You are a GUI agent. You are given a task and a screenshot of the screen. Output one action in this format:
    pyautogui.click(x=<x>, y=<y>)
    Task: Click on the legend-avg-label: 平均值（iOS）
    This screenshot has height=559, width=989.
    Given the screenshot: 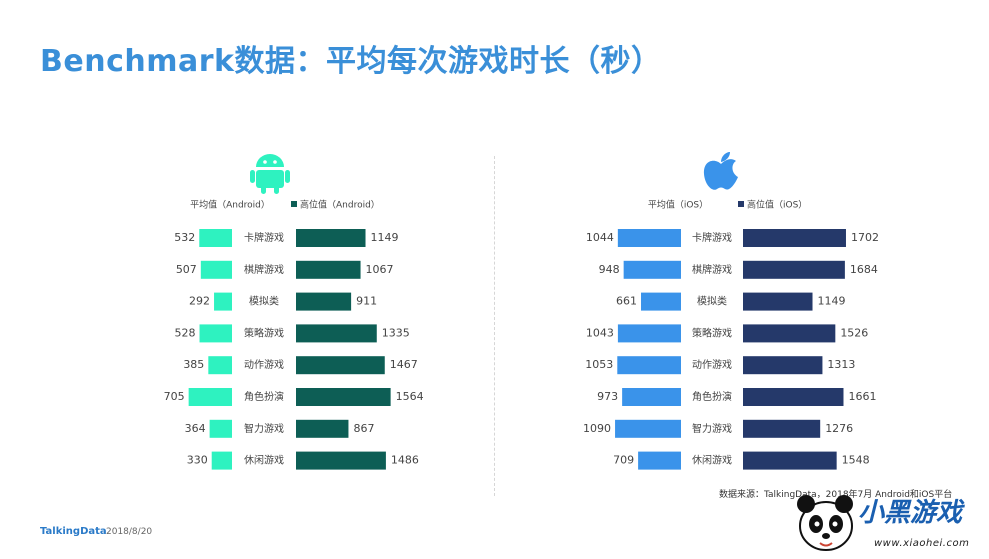 What is the action you would take?
    pyautogui.click(x=678, y=205)
    